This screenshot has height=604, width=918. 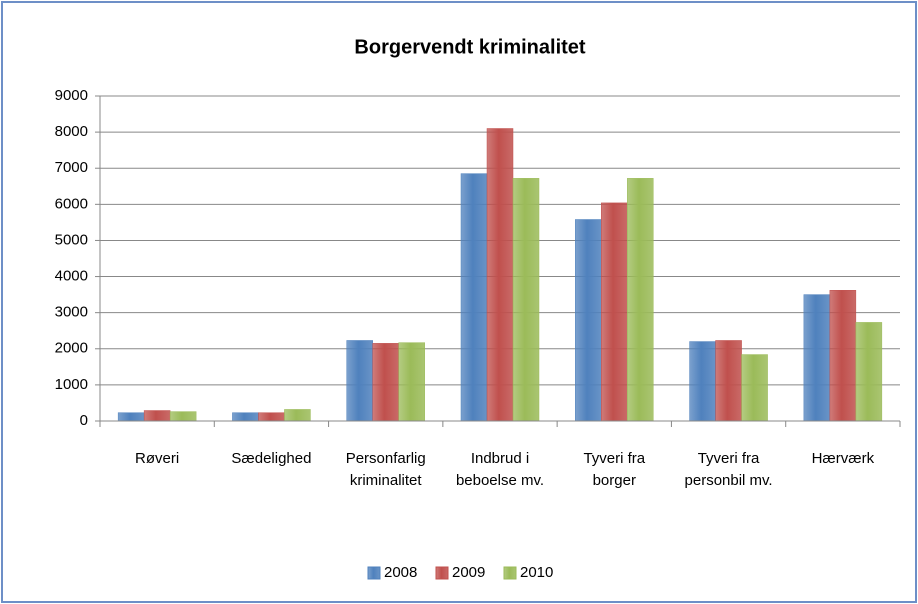 I want to click on x-tick-label: Indbrud i beboelse mv., so click(x=500, y=469).